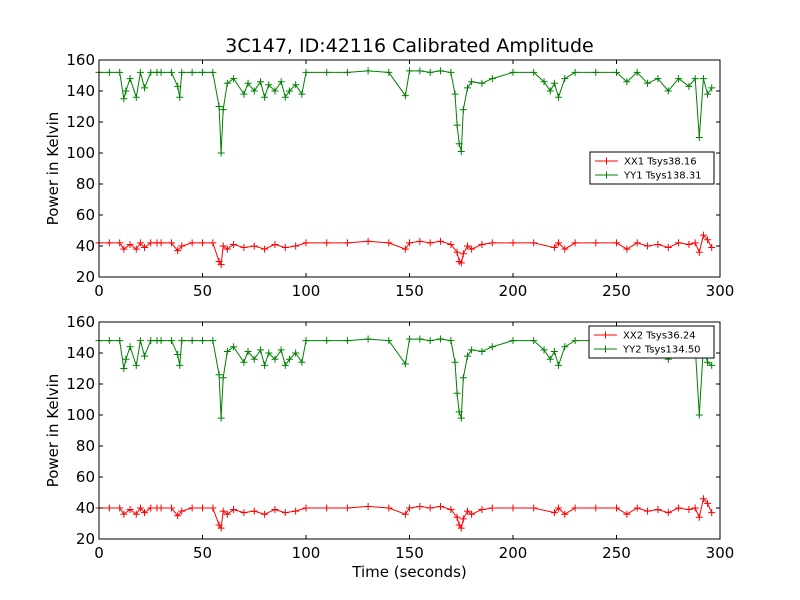 This screenshot has width=800, height=600. I want to click on y-tick-label: 80, so click(85, 446).